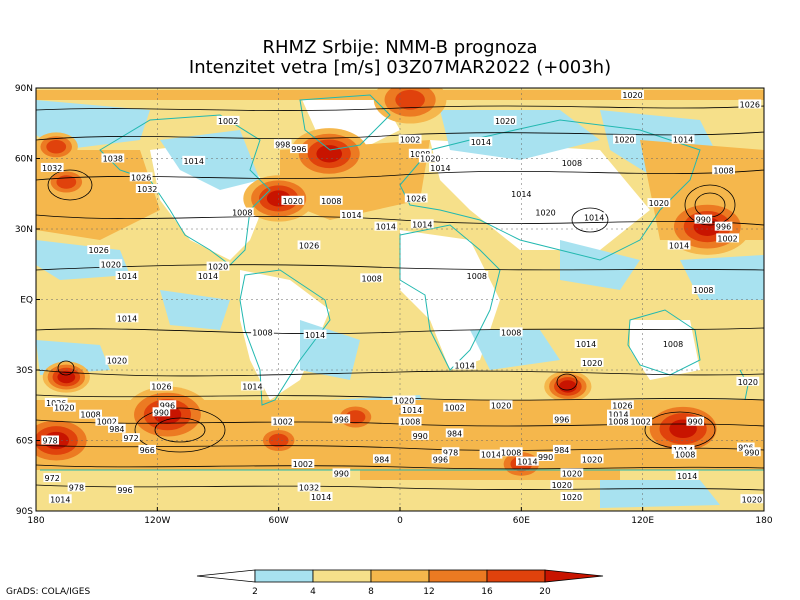  What do you see at coordinates (147, 189) in the screenshot?
I see `pressure-label: 1032` at bounding box center [147, 189].